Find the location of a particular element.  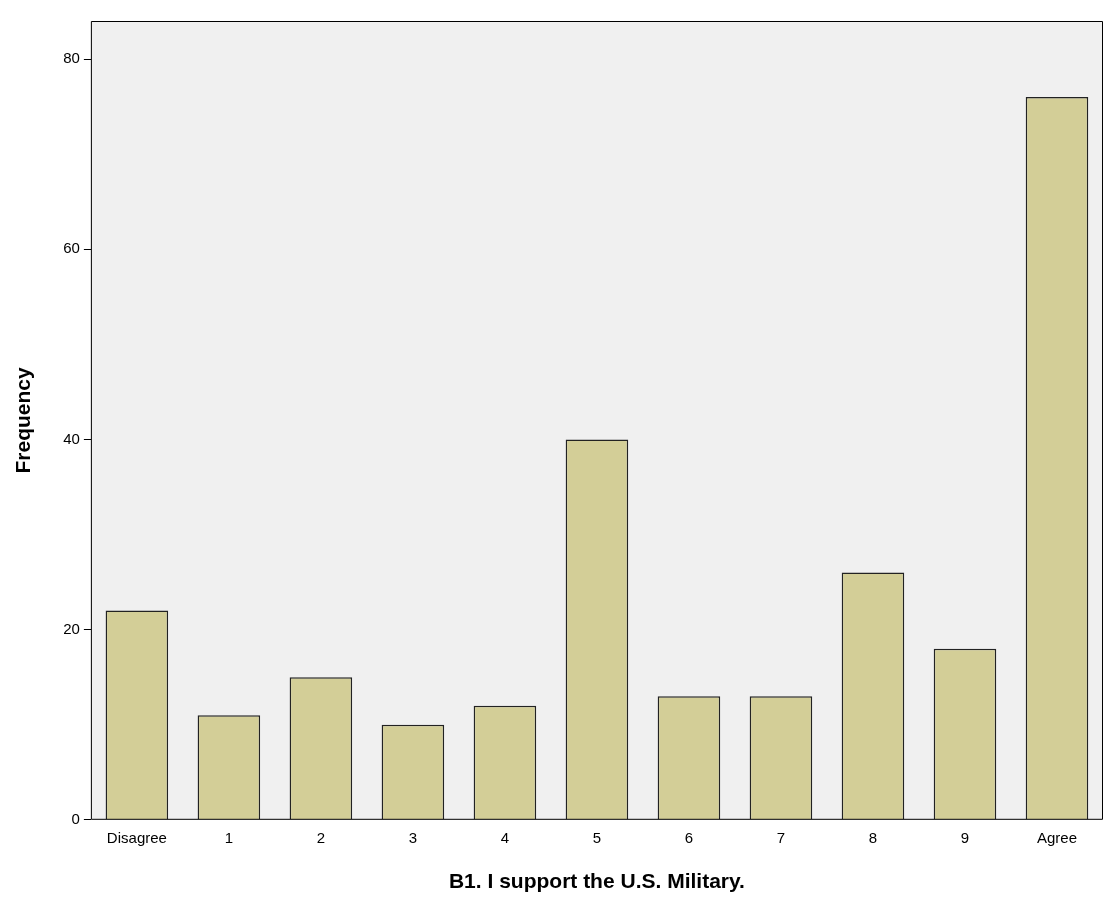

x-tick-label: 5 is located at coordinates (597, 837).